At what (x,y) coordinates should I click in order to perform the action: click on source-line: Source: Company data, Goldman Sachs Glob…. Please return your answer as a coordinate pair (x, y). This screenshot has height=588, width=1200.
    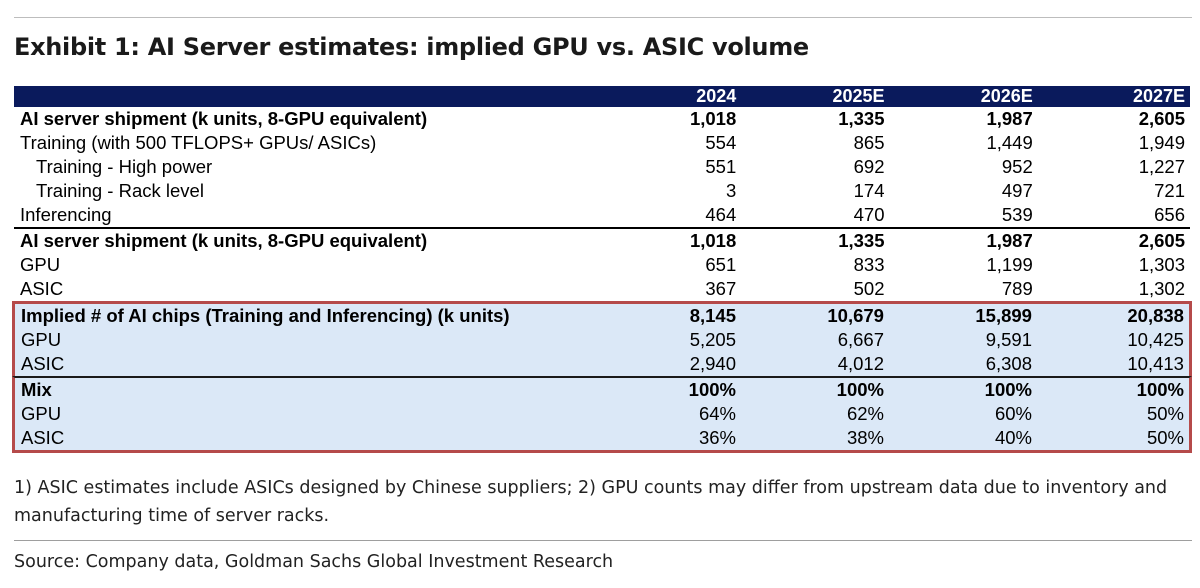
    Looking at the image, I should click on (314, 562).